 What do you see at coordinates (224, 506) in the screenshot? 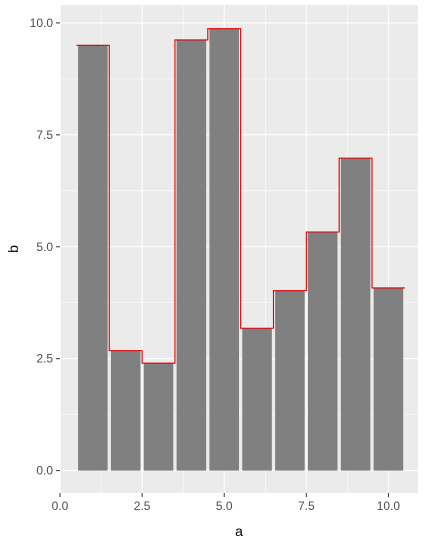
I see `x-tick-label: 5.0` at bounding box center [224, 506].